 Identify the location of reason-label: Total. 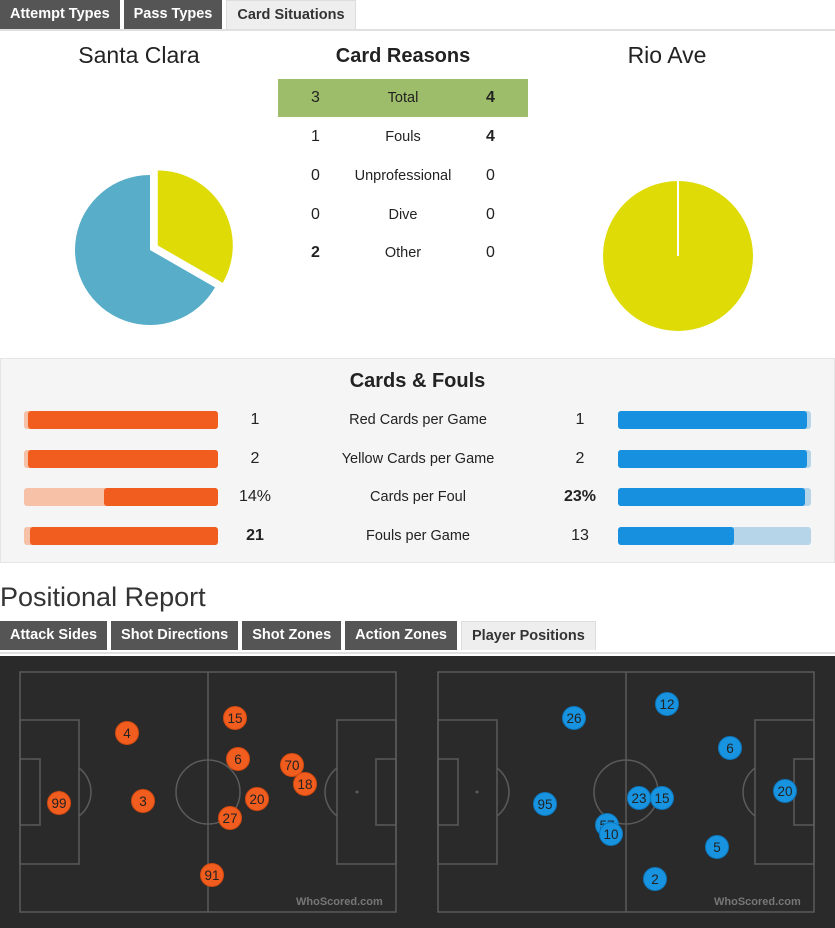
(403, 98).